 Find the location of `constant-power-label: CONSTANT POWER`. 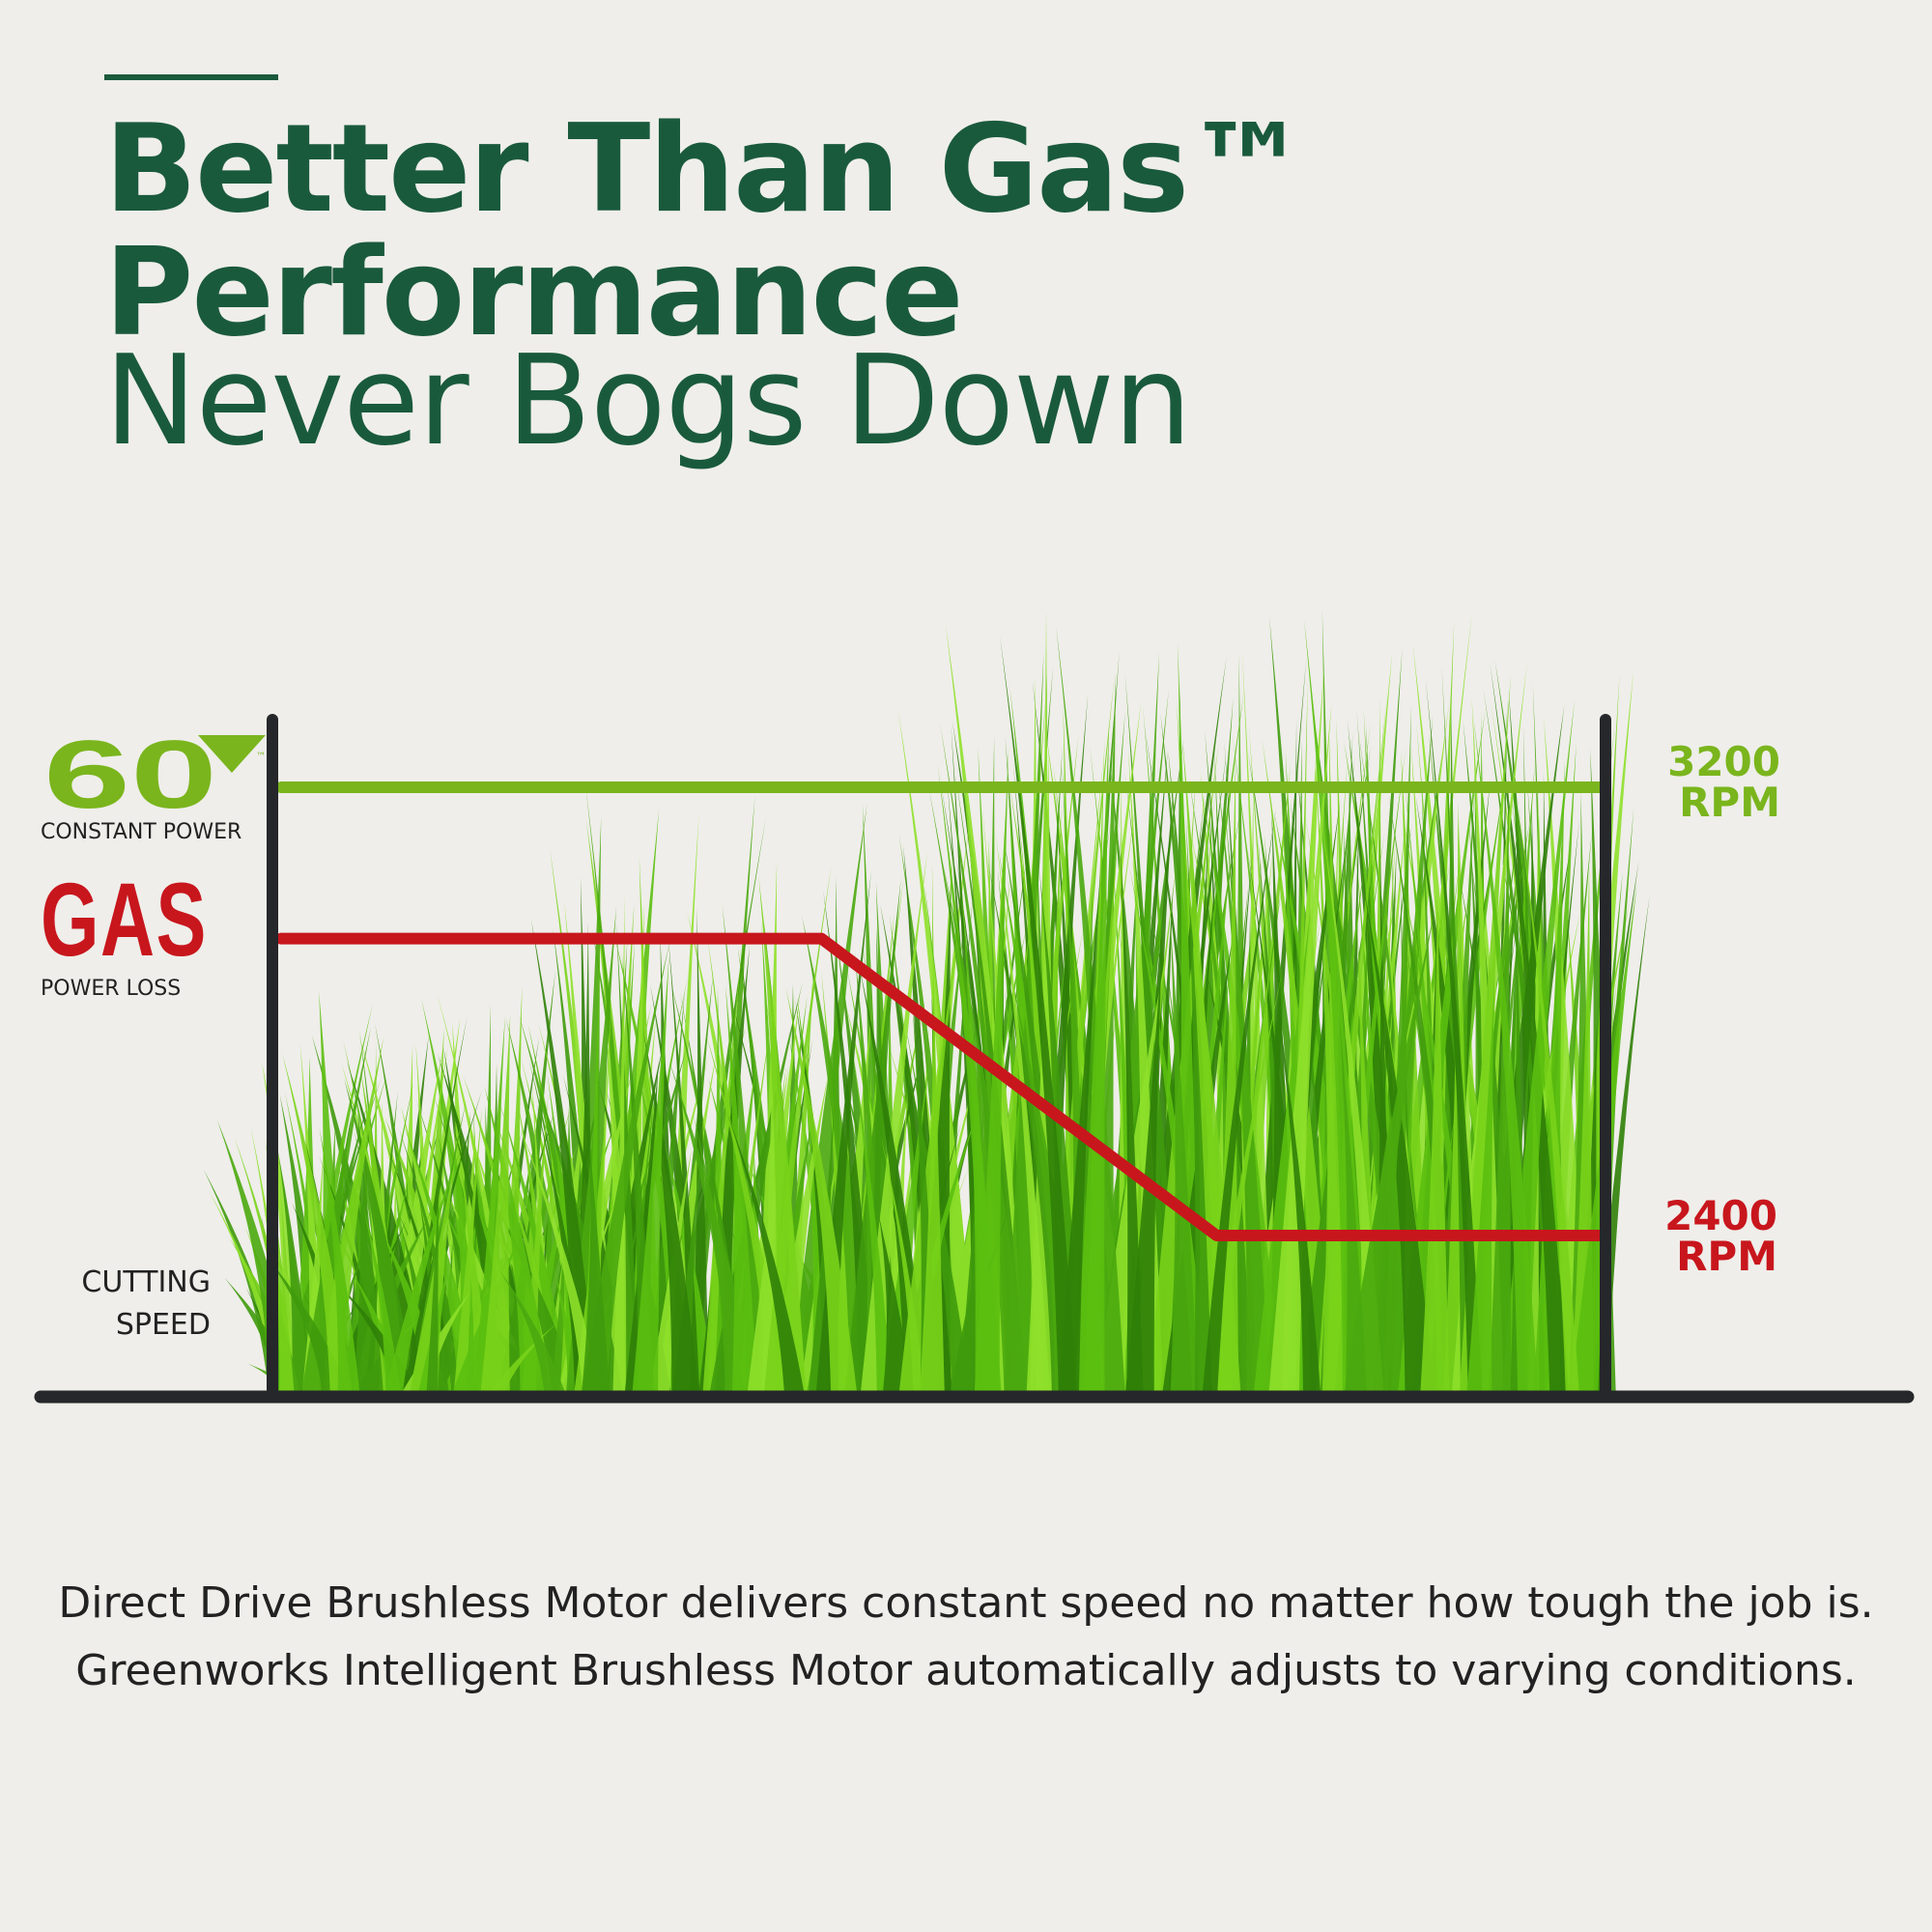

constant-power-label: CONSTANT POWER is located at coordinates (141, 832).